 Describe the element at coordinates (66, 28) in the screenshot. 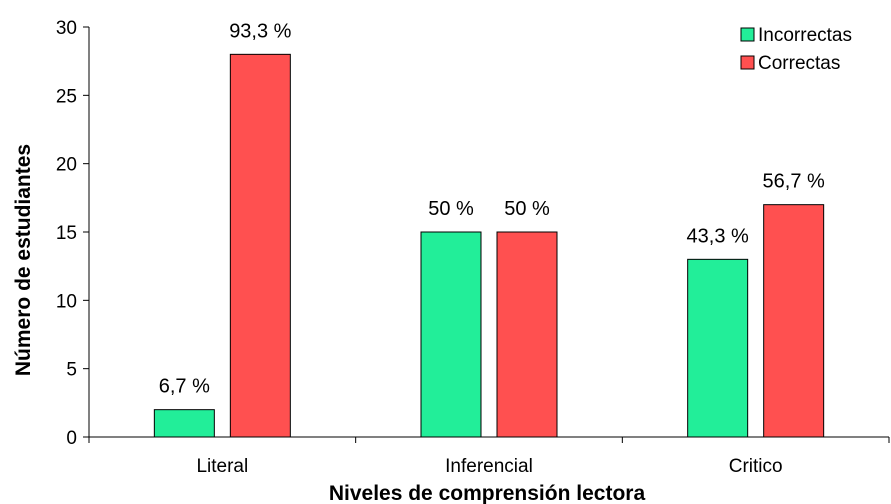

I see `y-tick-label: 30` at that location.